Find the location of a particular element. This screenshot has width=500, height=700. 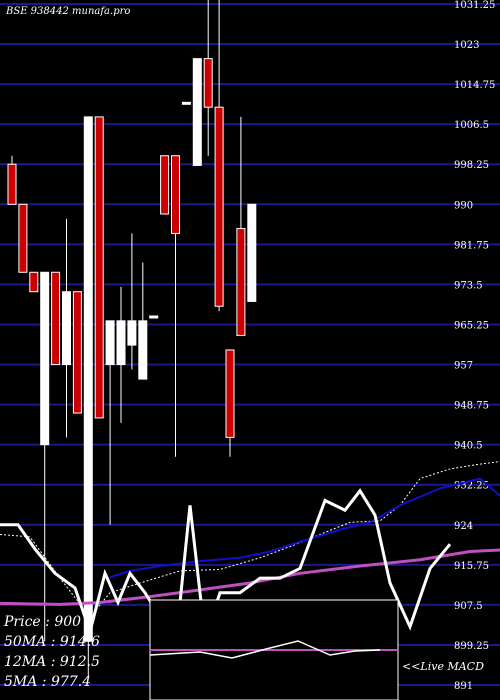

price-label: Price : 900 is located at coordinates (43, 622).